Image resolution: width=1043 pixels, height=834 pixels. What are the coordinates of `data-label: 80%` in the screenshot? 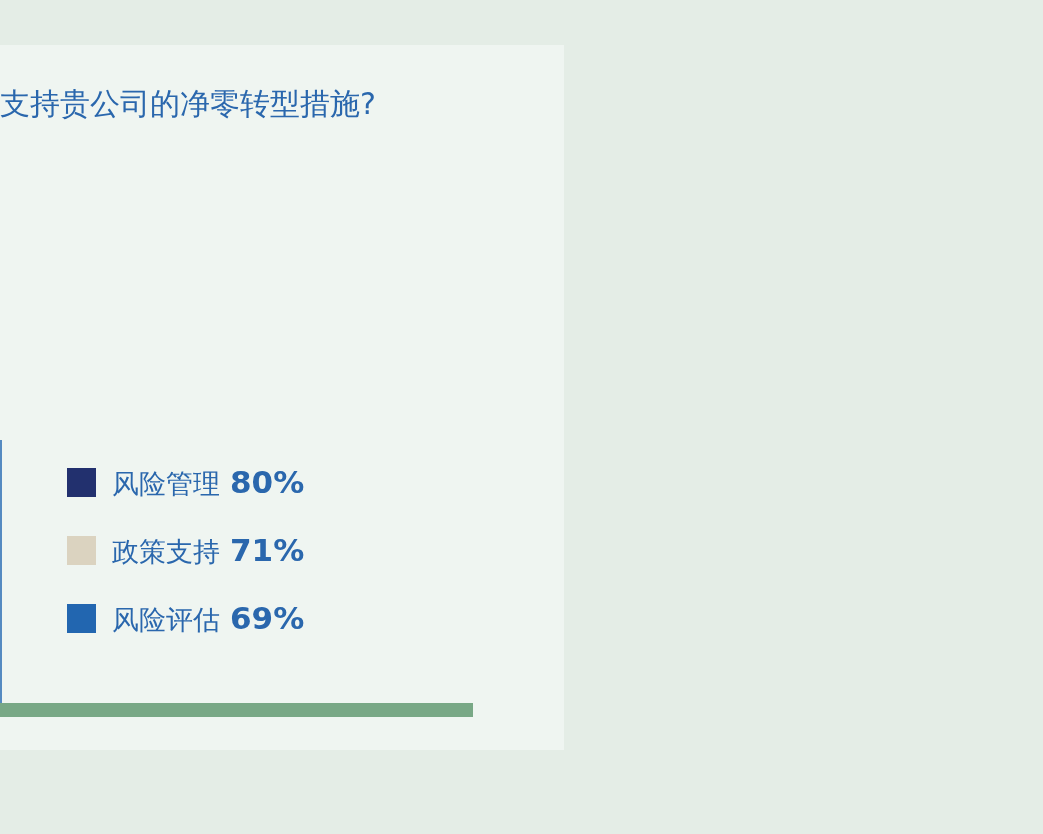 It's located at (267, 482).